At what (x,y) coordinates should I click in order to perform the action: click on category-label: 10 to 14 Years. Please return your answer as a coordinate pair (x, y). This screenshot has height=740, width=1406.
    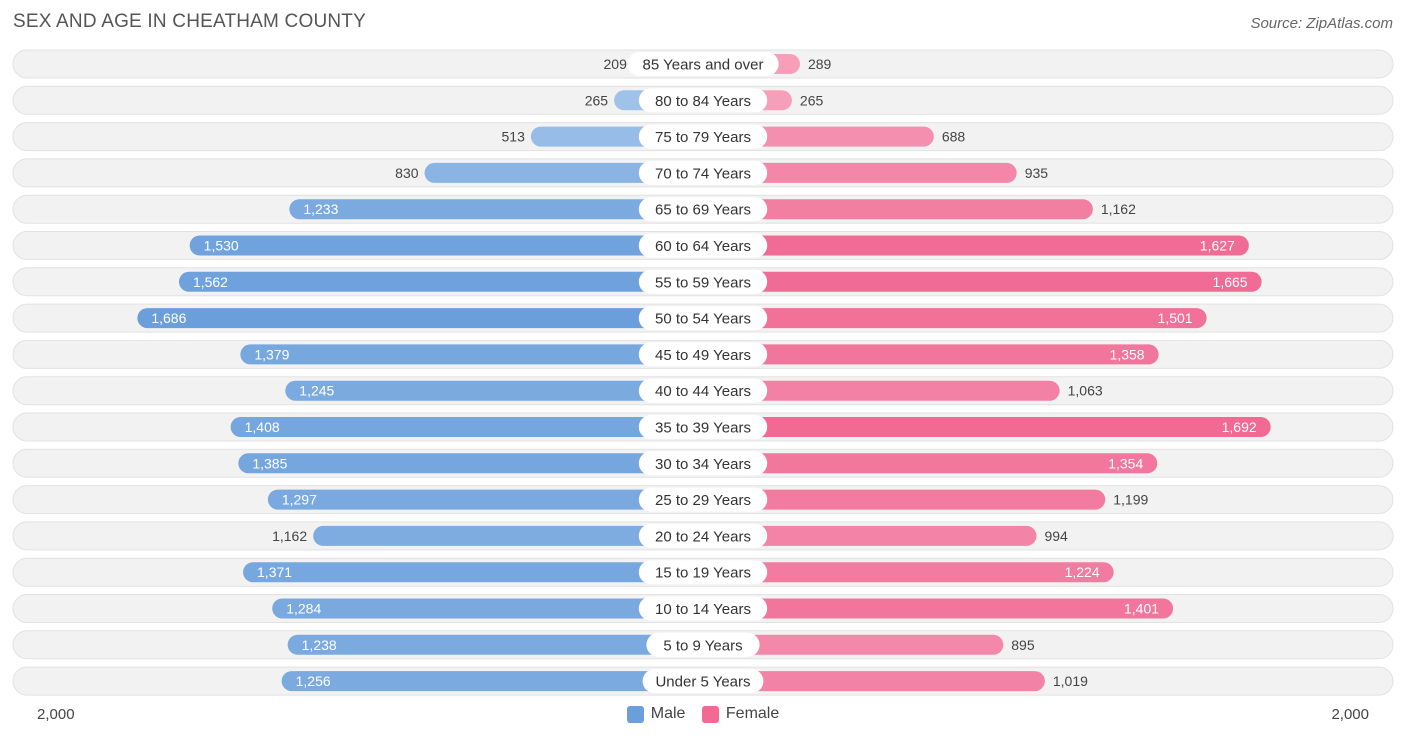
    Looking at the image, I should click on (703, 609).